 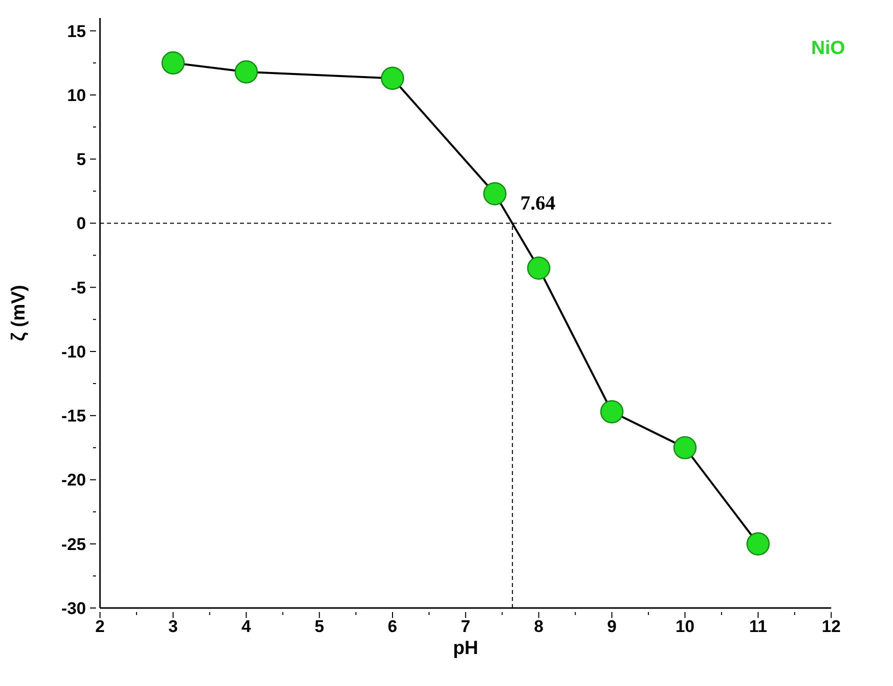 What do you see at coordinates (81, 224) in the screenshot?
I see `y-tick-label: 0` at bounding box center [81, 224].